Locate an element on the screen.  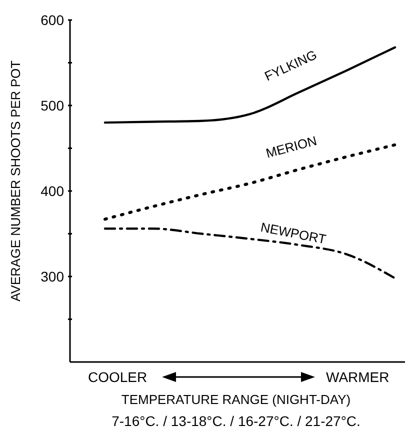
text: WARMER is located at coordinates (358, 377).